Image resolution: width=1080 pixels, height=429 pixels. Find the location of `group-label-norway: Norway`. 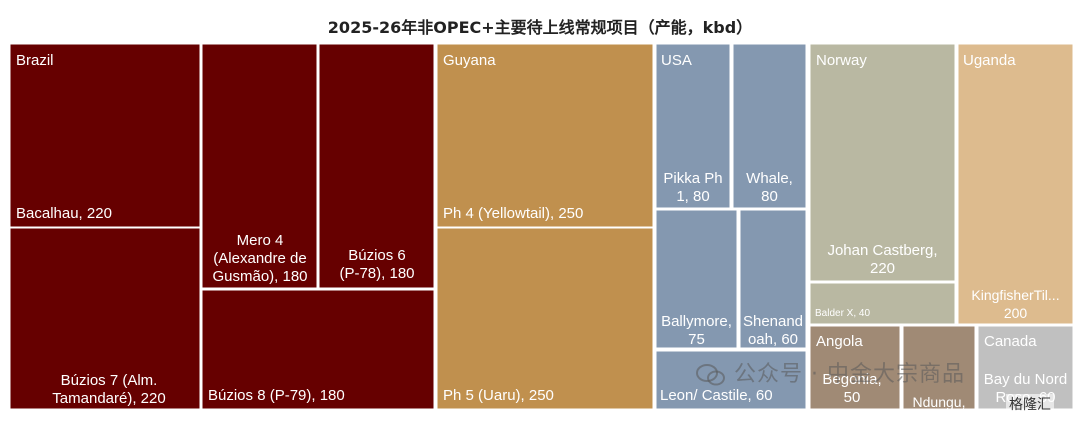

group-label-norway: Norway is located at coordinates (841, 60).